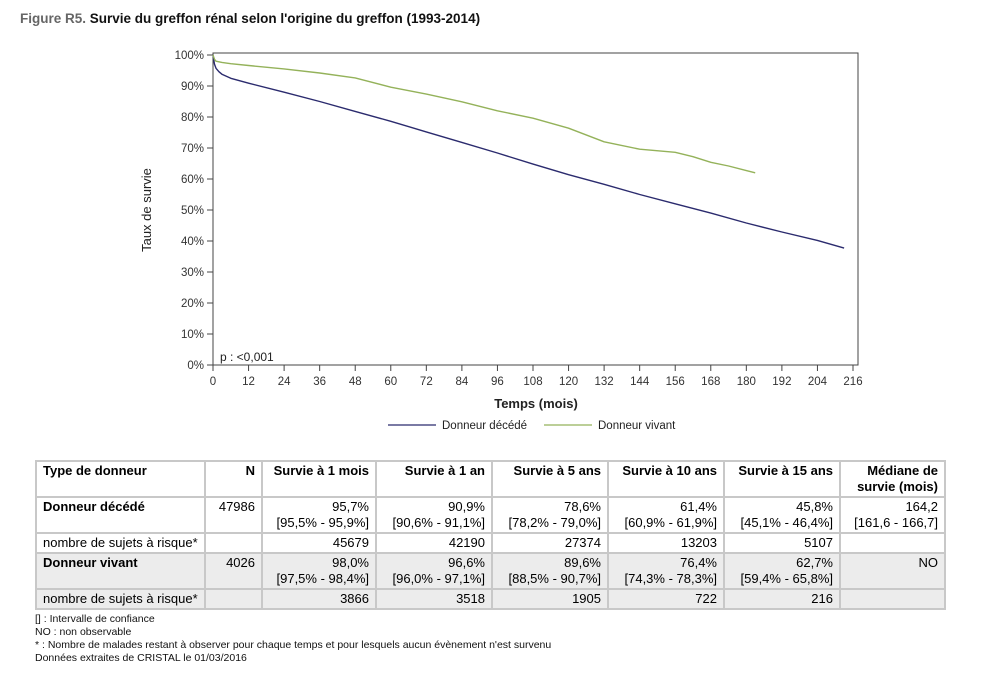 The height and width of the screenshot is (687, 1000). Describe the element at coordinates (814, 562) in the screenshot. I see `cell-value: 62,7%` at that location.